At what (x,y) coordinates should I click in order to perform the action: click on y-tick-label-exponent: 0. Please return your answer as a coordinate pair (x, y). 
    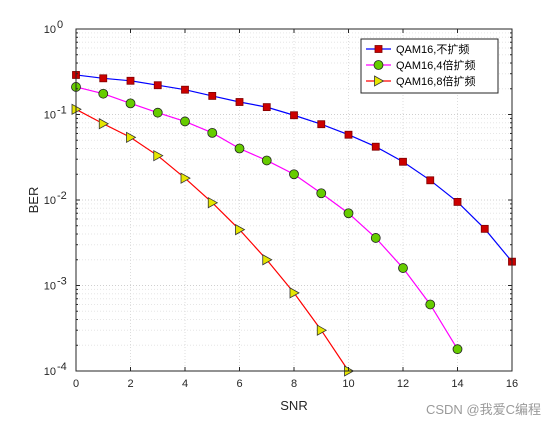
    Looking at the image, I should click on (60, 25).